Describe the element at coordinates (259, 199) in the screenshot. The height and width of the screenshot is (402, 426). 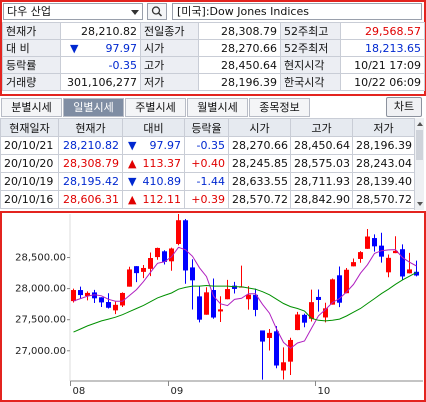
I see `open: 28,570.72` at that location.